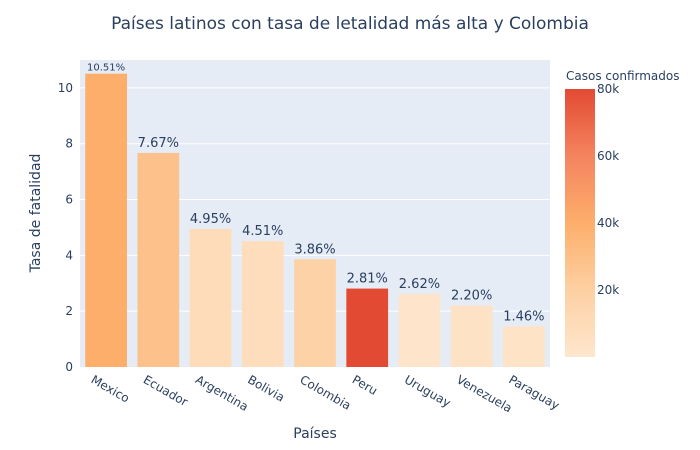  Describe the element at coordinates (69, 200) in the screenshot. I see `y-tick-label: 6` at that location.